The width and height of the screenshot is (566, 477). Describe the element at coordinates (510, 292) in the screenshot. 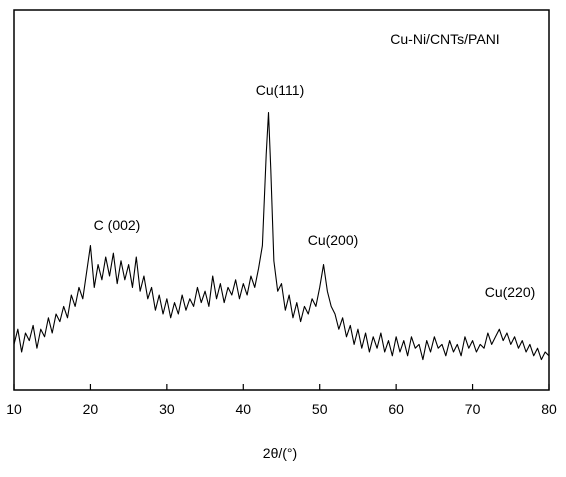

I see `annotation: Cu(220)` at that location.